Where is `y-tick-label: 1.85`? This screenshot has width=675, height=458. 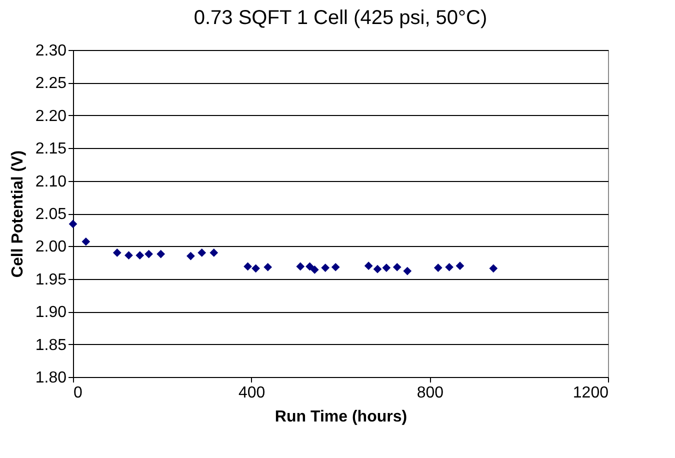 y-tick-label: 1.85 is located at coordinates (51, 345).